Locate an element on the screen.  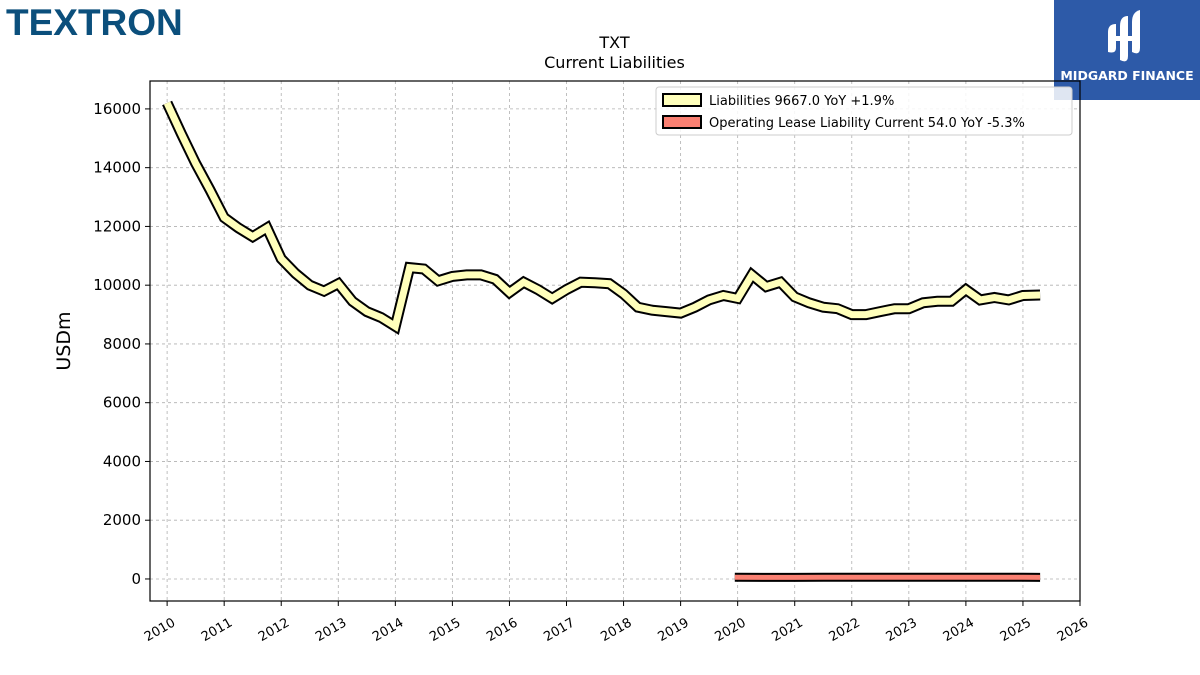
y-tick-label: 14000 is located at coordinates (117, 168).